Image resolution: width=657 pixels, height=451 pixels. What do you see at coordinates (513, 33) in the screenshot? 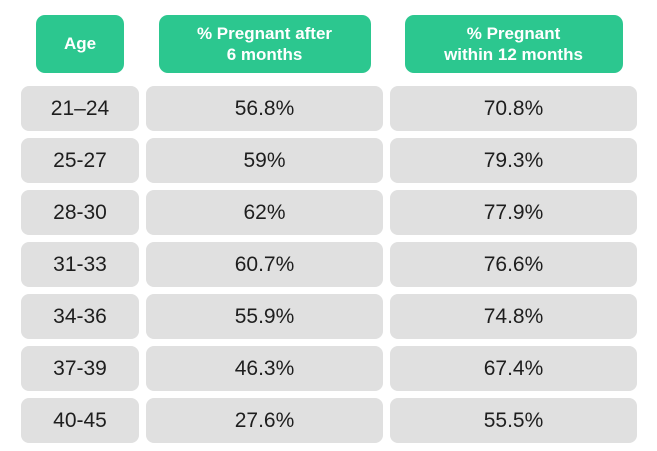
I see `header-line: % Pregnant` at bounding box center [513, 33].